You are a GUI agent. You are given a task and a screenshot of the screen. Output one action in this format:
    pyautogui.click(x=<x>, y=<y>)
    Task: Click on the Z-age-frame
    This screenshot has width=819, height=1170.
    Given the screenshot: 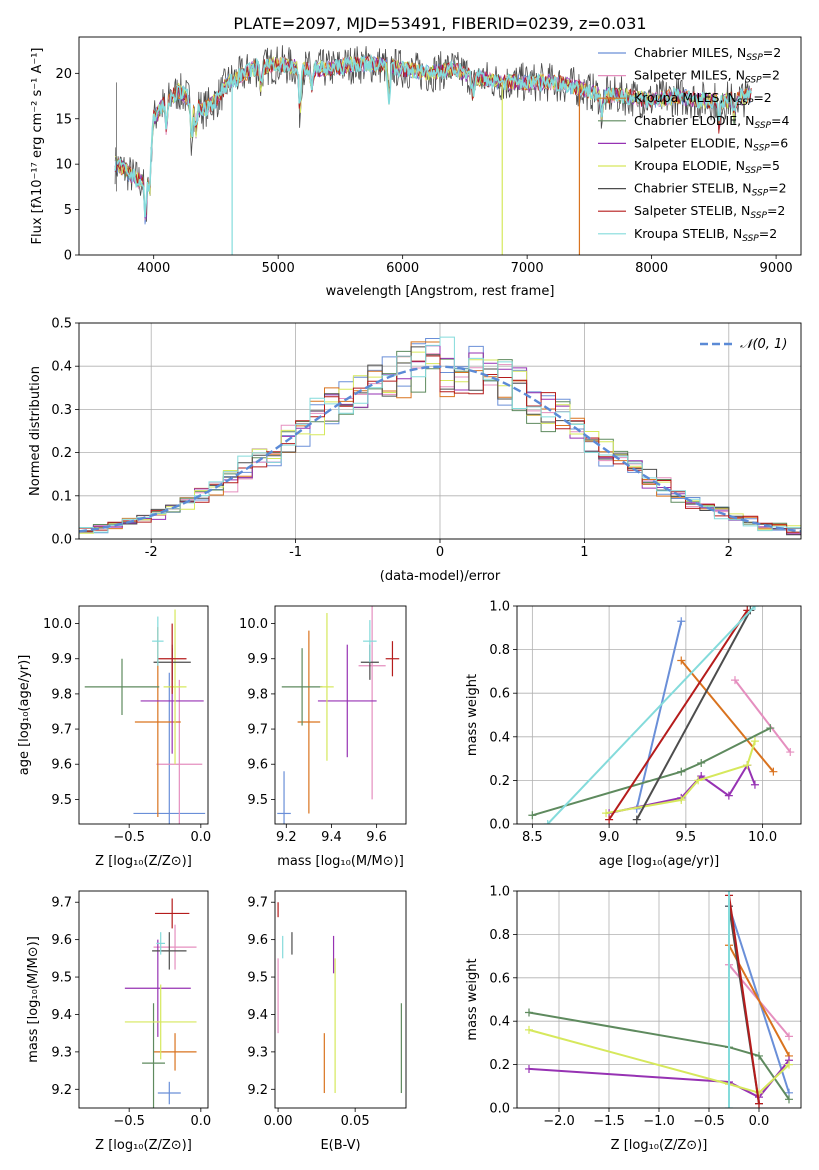 What is the action you would take?
    pyautogui.click(x=143, y=715)
    